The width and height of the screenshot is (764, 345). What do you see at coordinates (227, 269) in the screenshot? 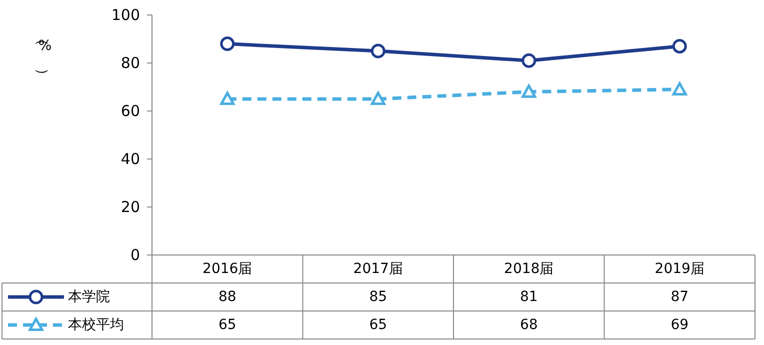
I see `x-tick-label: 2016届` at bounding box center [227, 269].